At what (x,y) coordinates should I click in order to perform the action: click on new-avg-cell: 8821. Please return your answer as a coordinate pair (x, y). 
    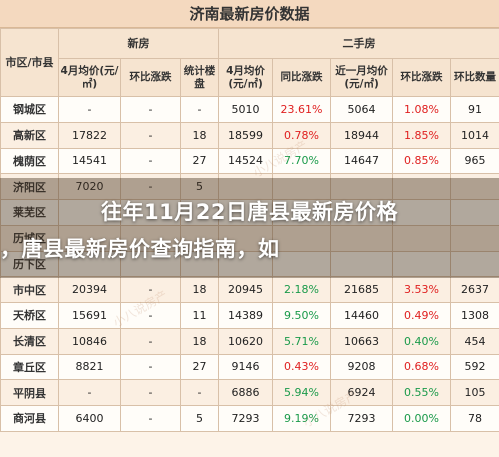
    Looking at the image, I should click on (89, 367).